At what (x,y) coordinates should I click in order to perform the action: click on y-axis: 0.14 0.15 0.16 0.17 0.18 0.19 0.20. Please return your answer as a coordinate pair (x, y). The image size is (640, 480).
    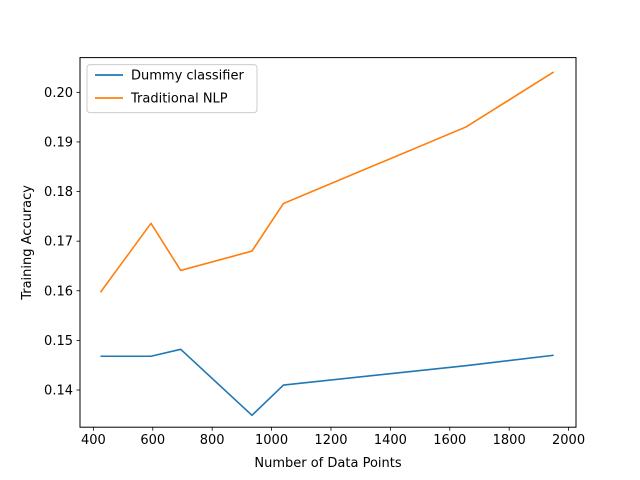
    Looking at the image, I should click on (62, 242).